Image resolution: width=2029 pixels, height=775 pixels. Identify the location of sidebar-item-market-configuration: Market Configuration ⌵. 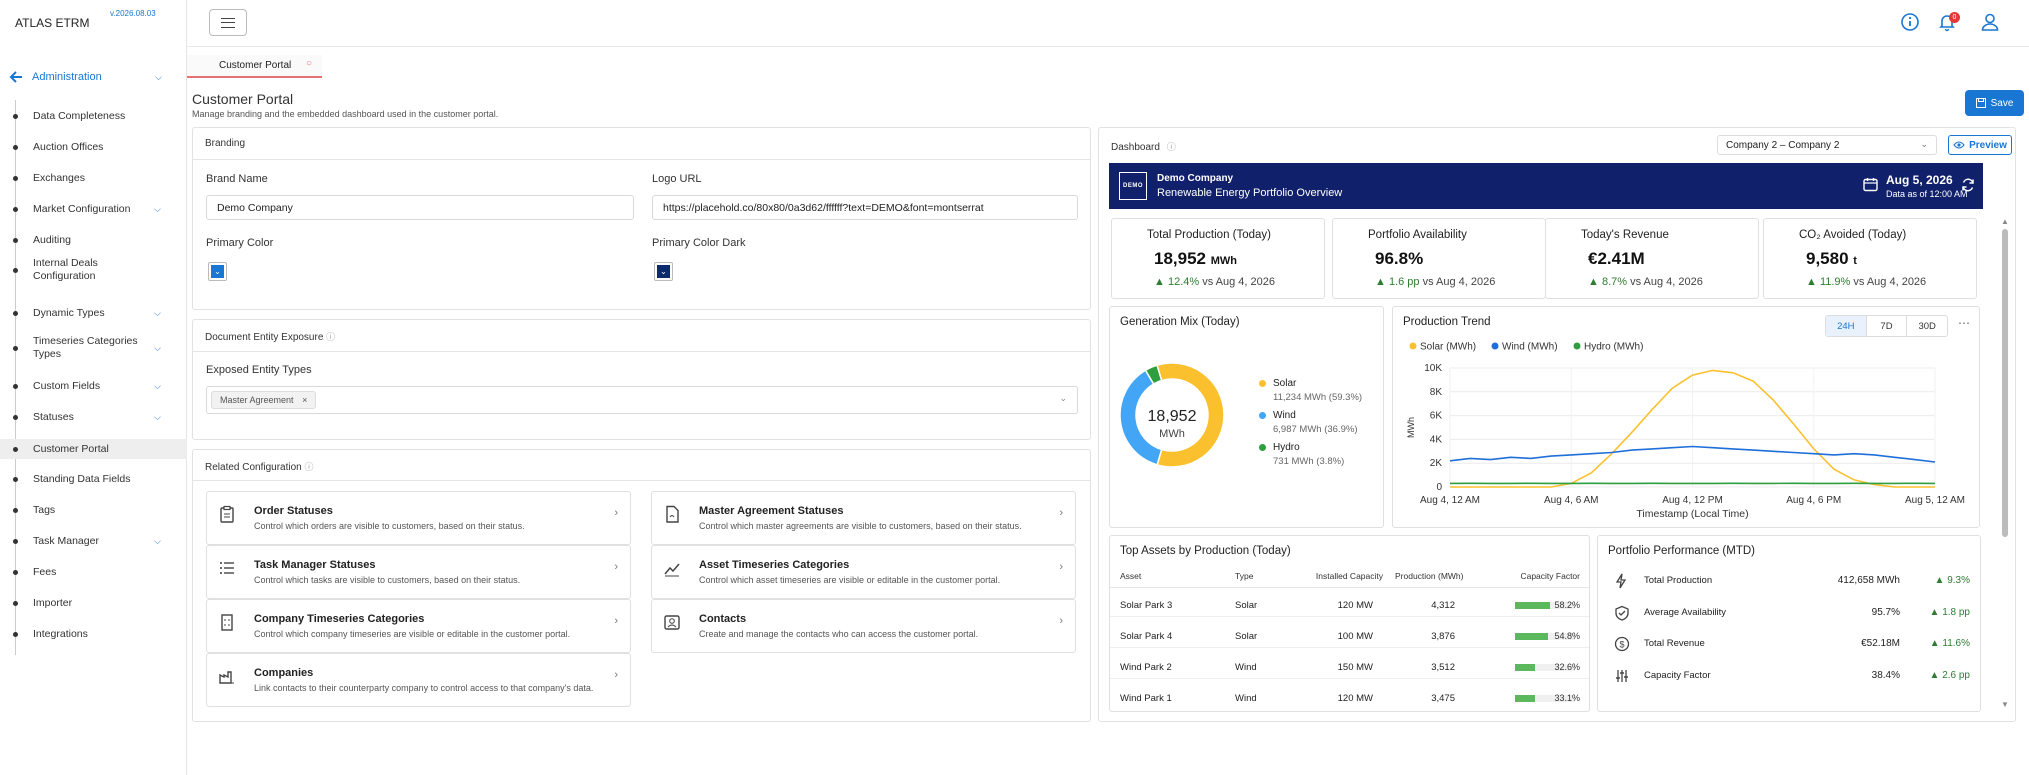
(93, 209).